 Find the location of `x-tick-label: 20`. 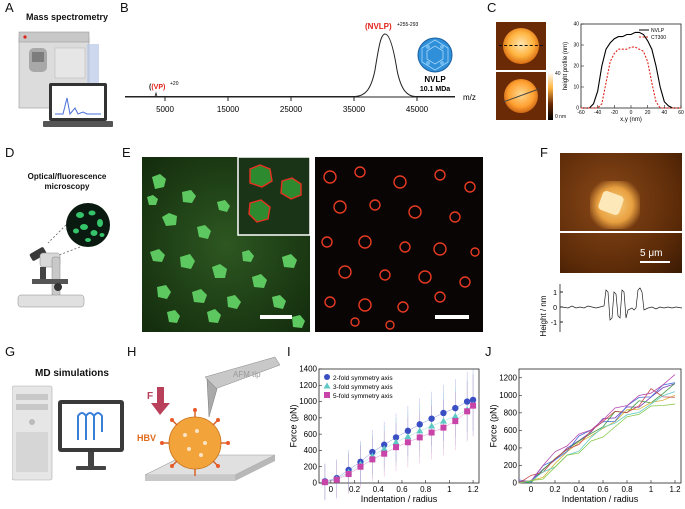

x-tick-label: 20 is located at coordinates (648, 113).